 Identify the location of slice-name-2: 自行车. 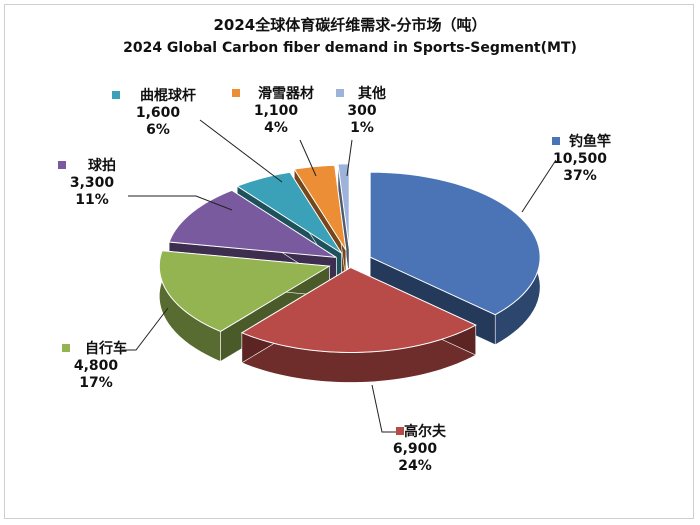
(106, 348).